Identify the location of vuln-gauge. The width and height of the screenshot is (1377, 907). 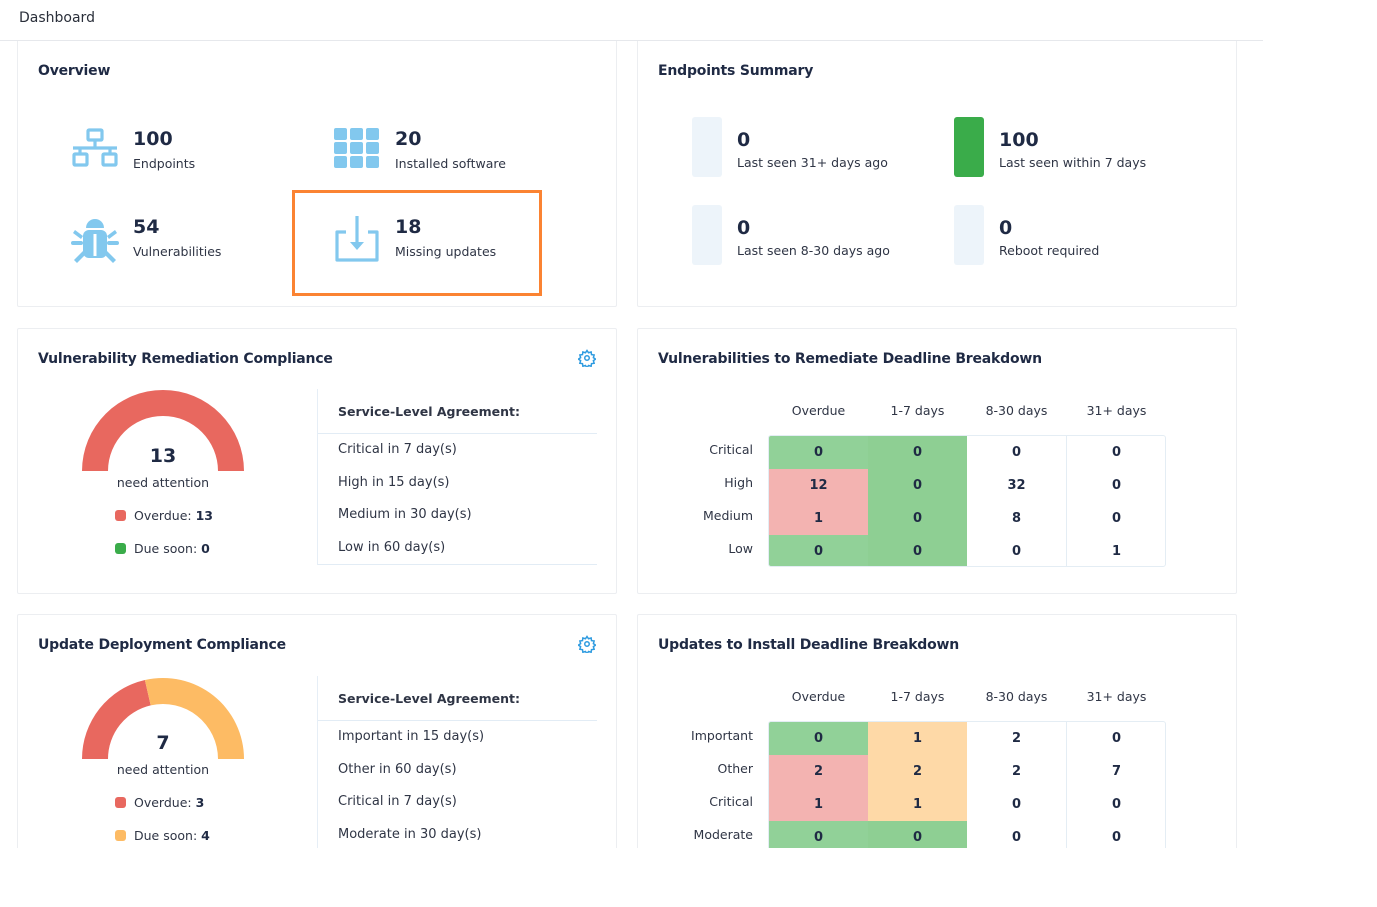
(163, 430).